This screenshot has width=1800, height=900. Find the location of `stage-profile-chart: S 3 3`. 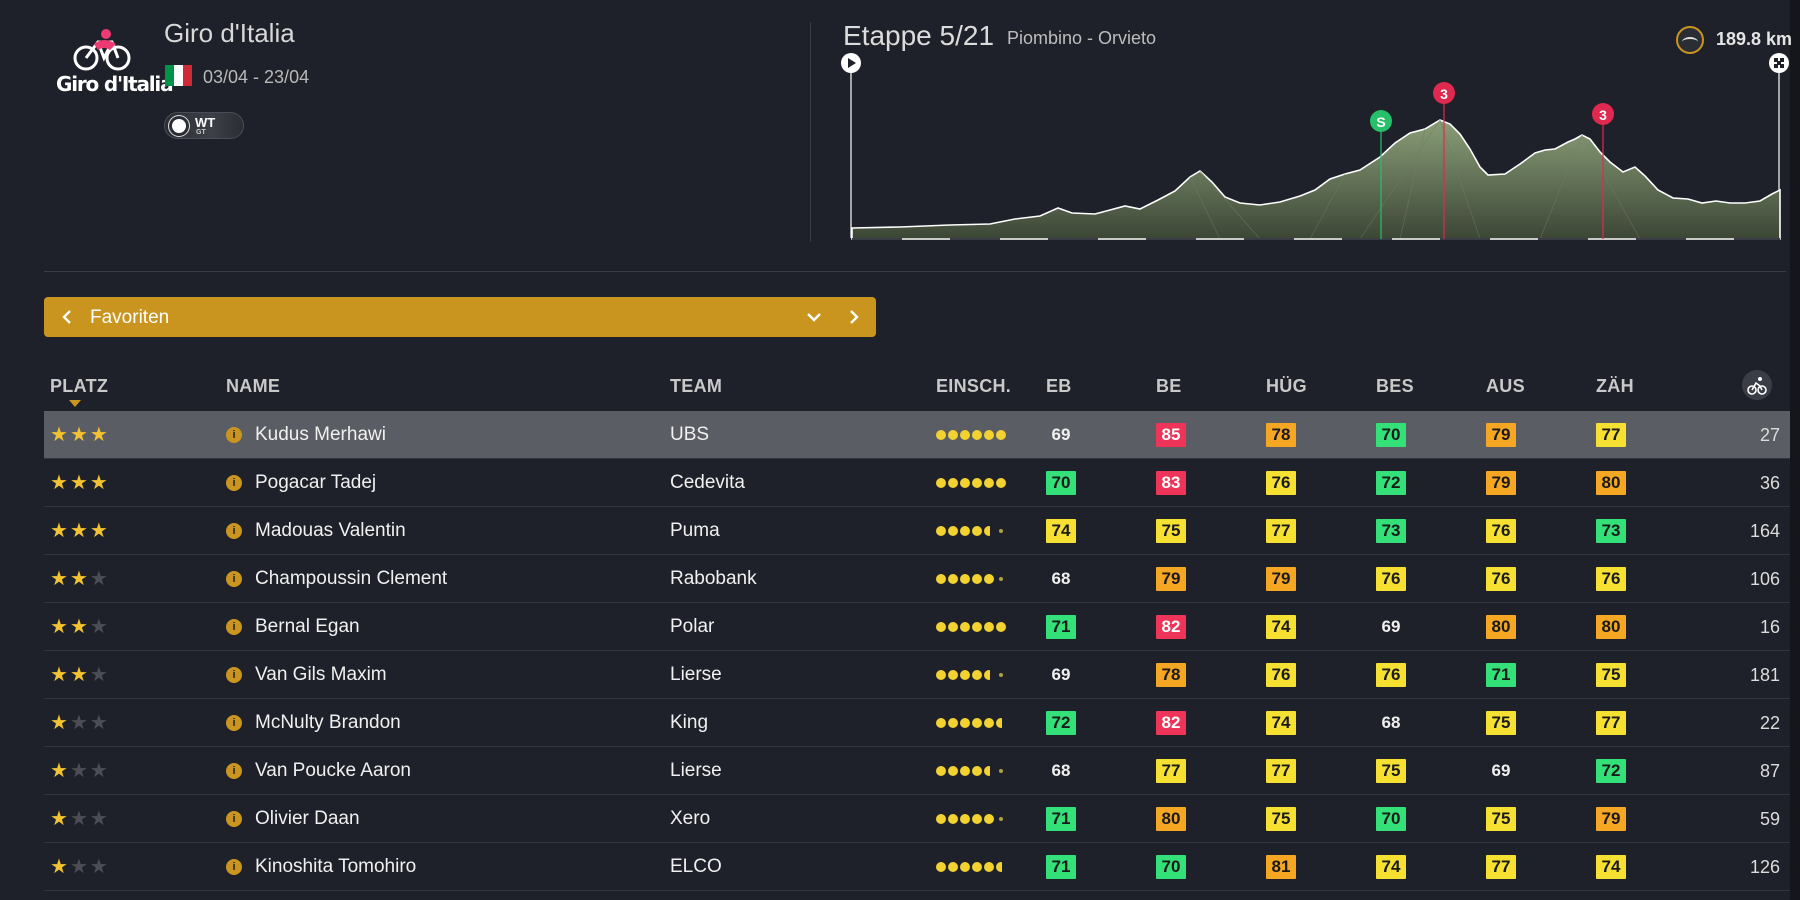

stage-profile-chart: S 3 3 is located at coordinates (1315, 150).